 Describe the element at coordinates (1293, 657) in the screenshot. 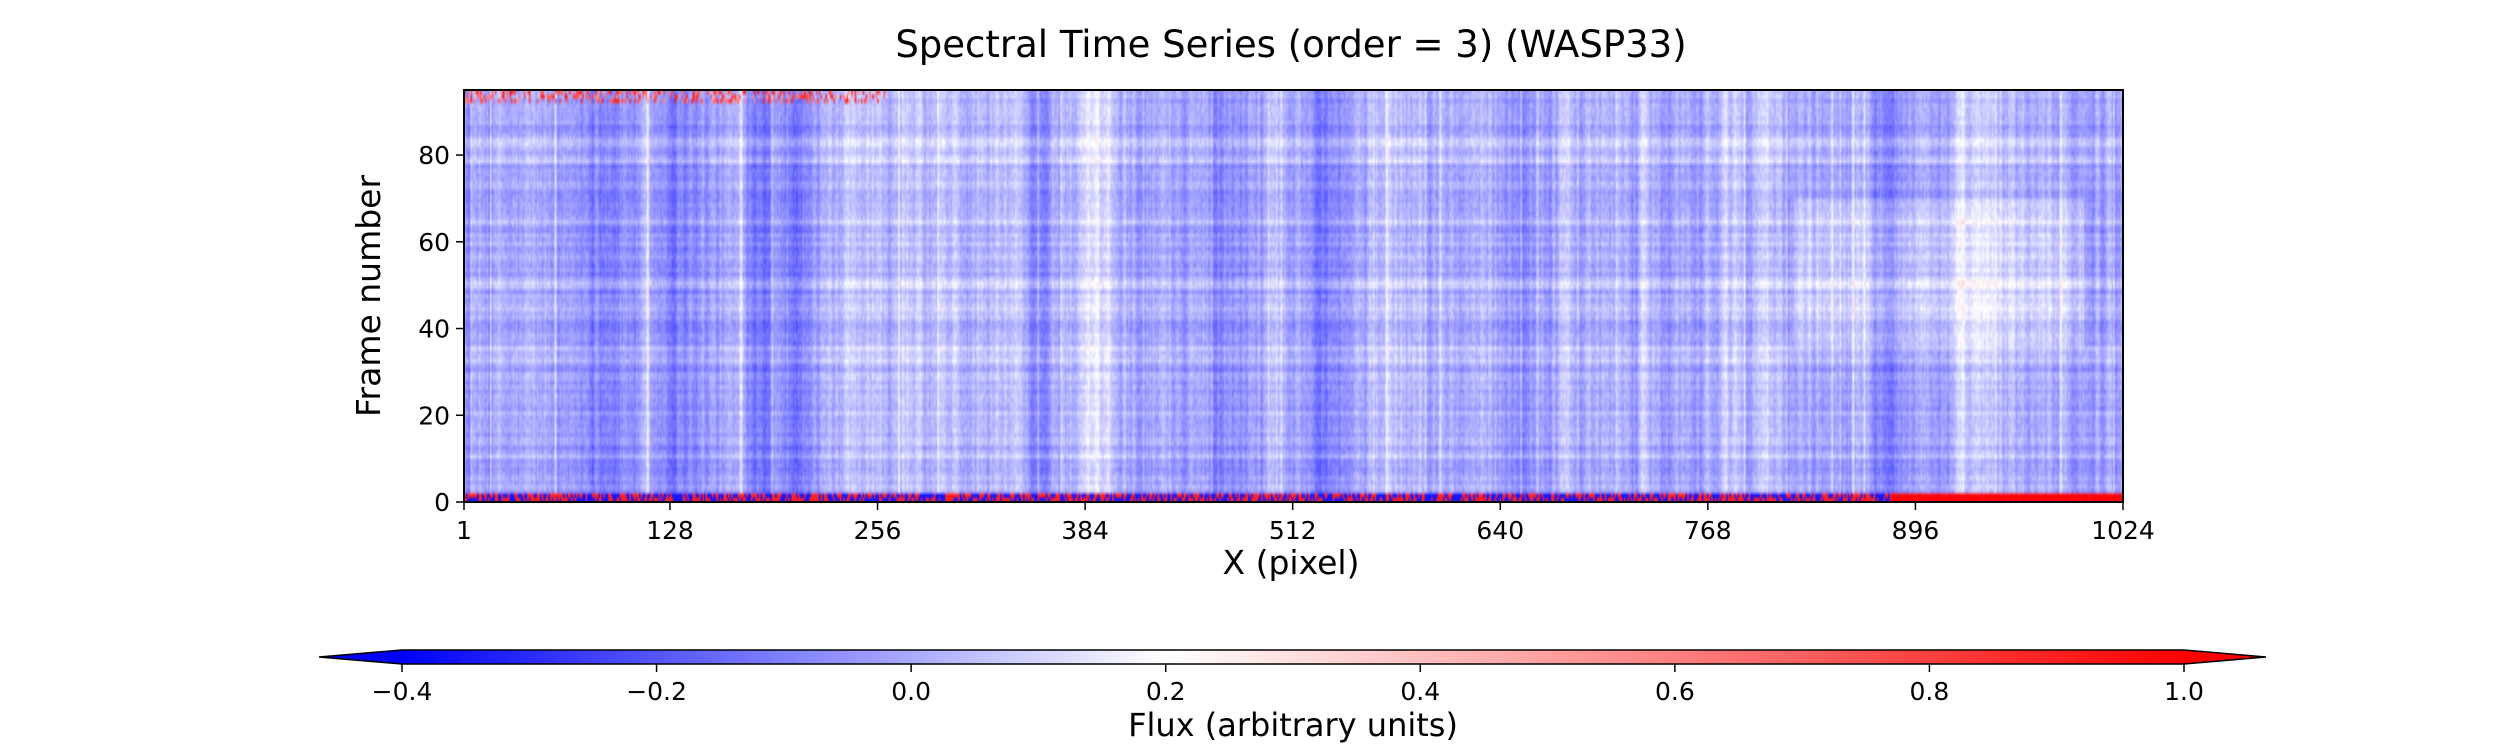

I see `colorbar-gradient` at that location.